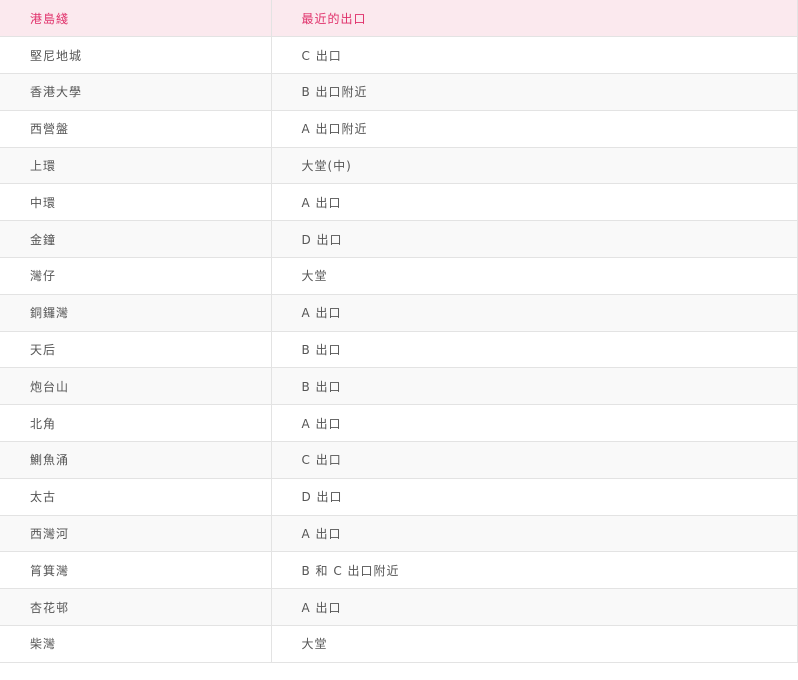 The width and height of the screenshot is (798, 680). I want to click on table-row: 炮台山 B 出口, so click(399, 386).